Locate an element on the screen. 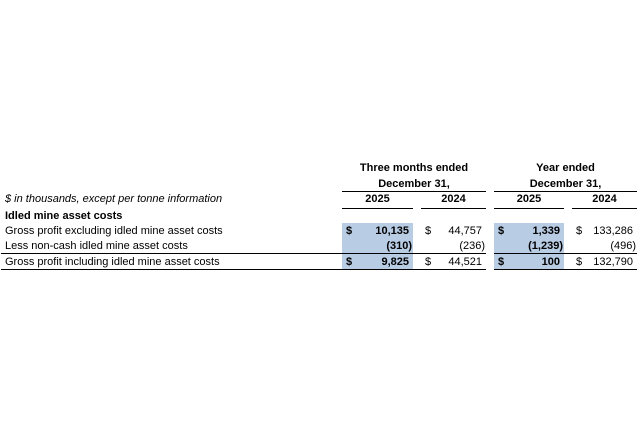  row-label: Less non-cash idled mine asset costs is located at coordinates (96, 245).